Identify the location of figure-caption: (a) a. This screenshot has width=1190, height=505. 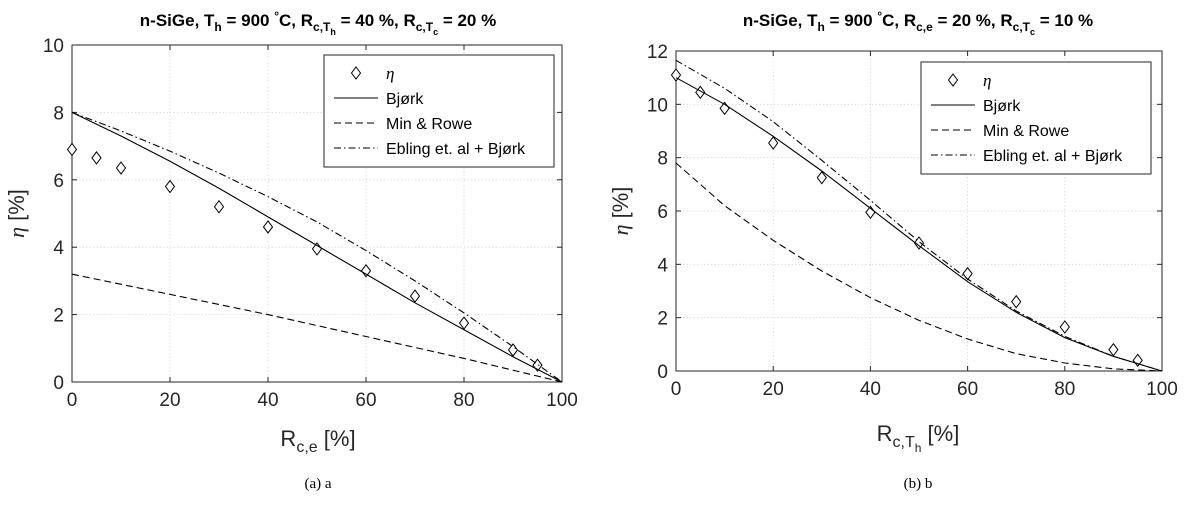
(317, 484).